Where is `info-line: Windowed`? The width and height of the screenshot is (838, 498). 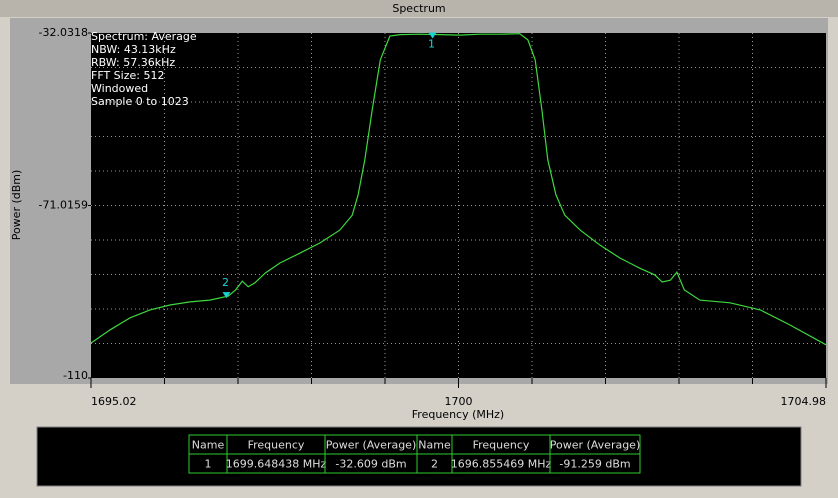
info-line: Windowed is located at coordinates (119, 88).